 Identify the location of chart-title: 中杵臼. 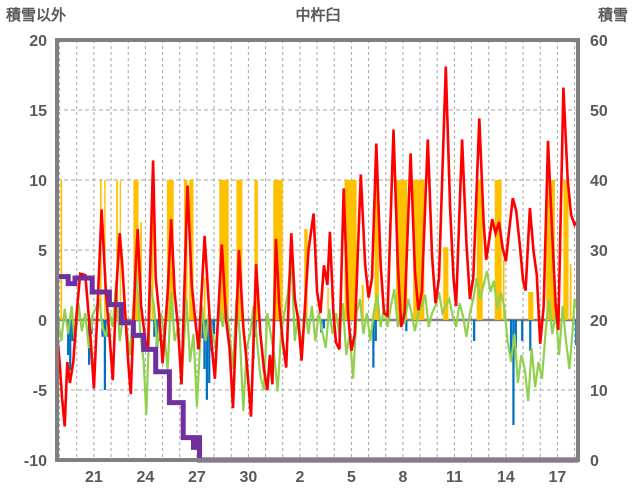
(318, 15).